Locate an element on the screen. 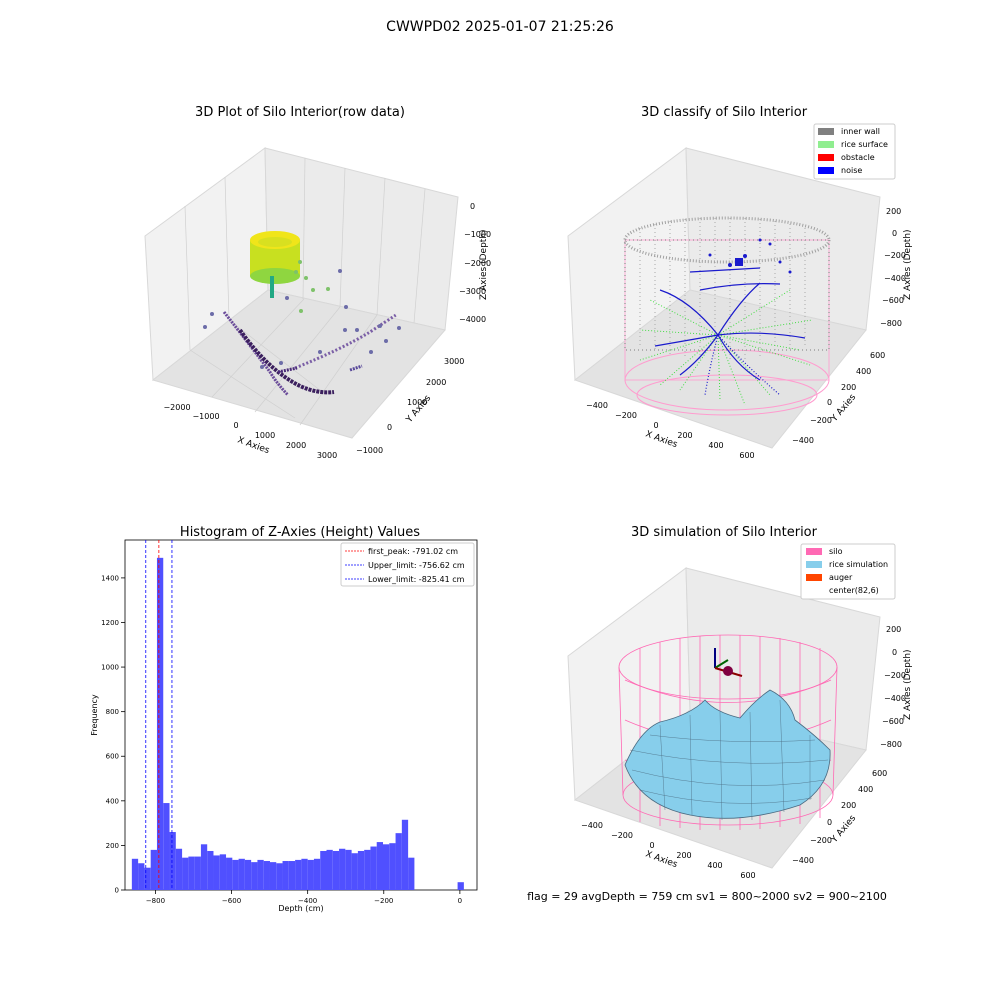 Image resolution: width=1000 pixels, height=1000 pixels. hist-ytick-label: 400 is located at coordinates (112, 801).